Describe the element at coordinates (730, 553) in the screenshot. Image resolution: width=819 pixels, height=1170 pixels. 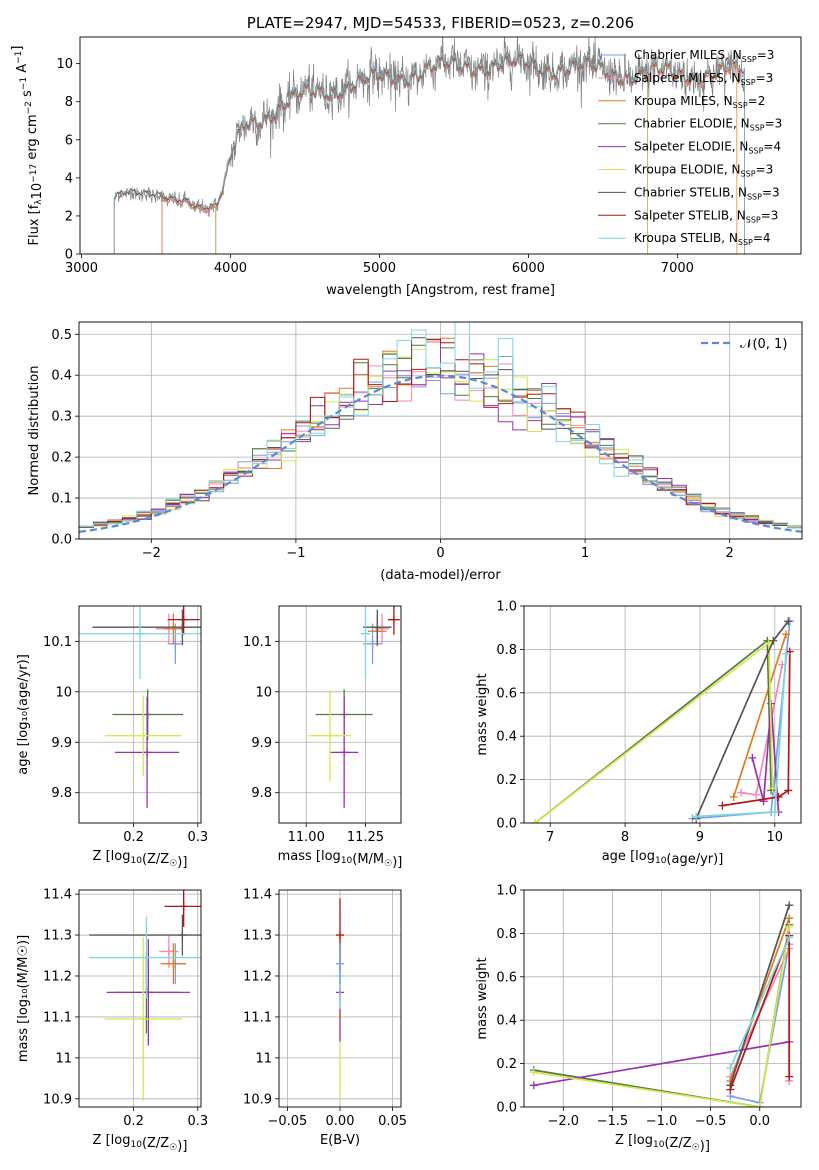
I see `x-tick-label: 2` at that location.